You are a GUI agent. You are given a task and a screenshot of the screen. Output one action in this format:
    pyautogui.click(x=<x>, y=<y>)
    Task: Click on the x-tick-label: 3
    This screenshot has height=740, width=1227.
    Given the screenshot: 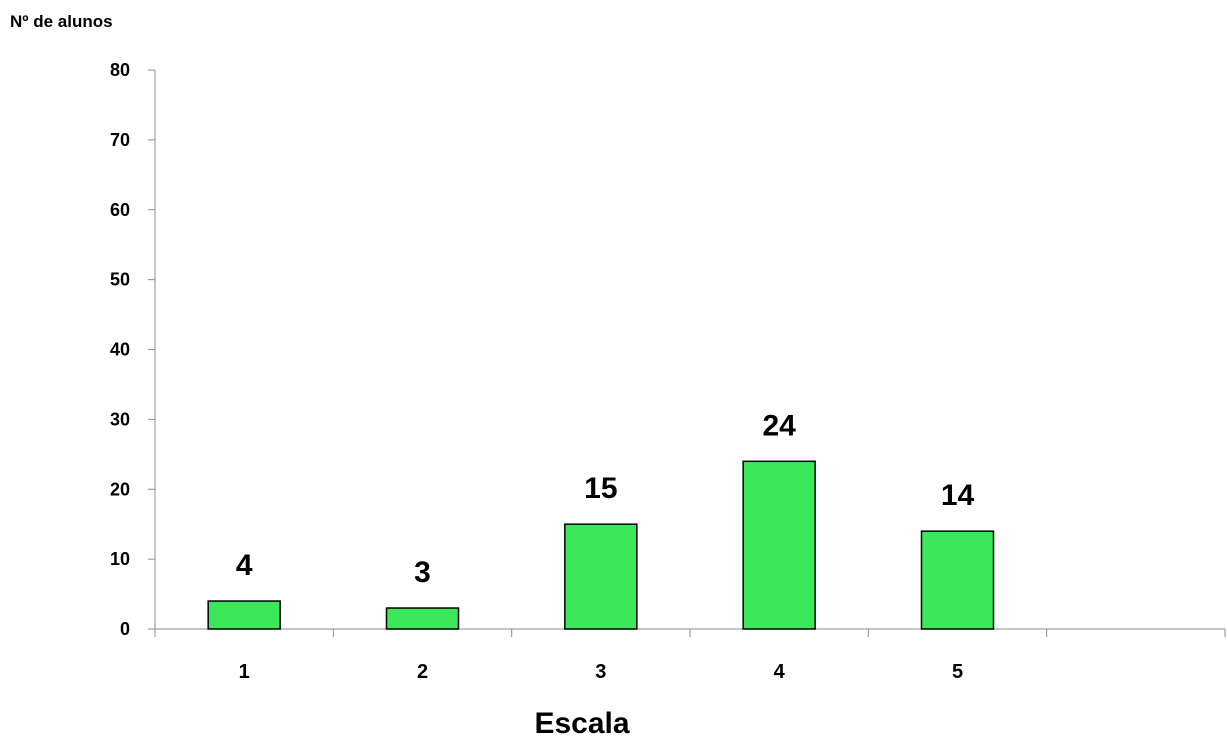 What is the action you would take?
    pyautogui.click(x=600, y=672)
    